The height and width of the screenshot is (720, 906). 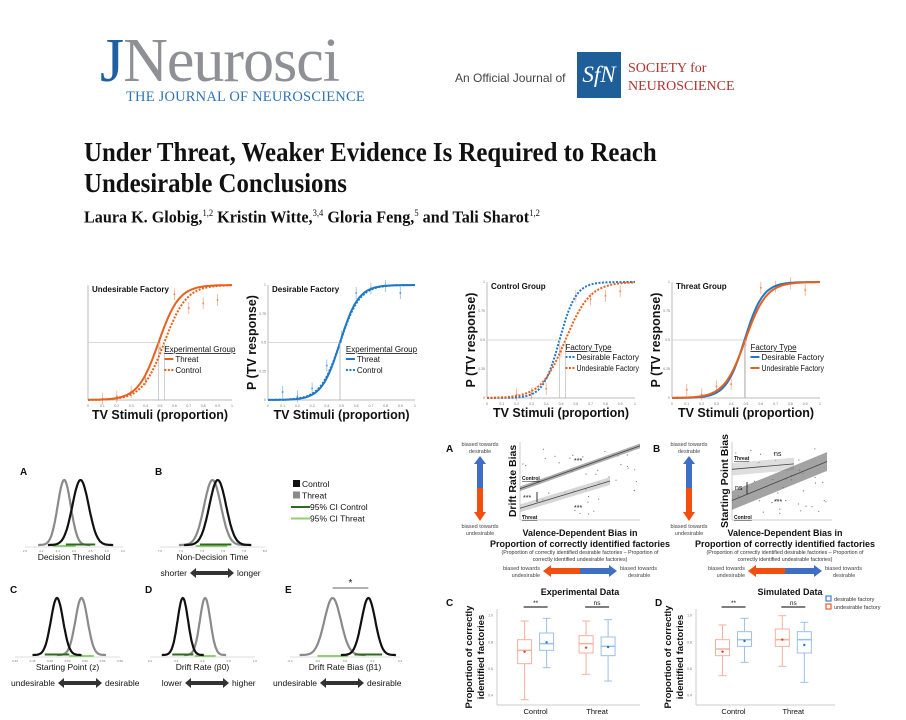 I want to click on box-undesirable, so click(x=723, y=648).